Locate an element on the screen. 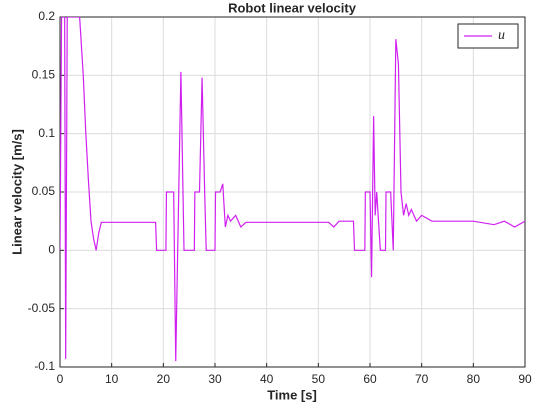 This screenshot has width=550, height=408. legend-label: u is located at coordinates (501, 35).